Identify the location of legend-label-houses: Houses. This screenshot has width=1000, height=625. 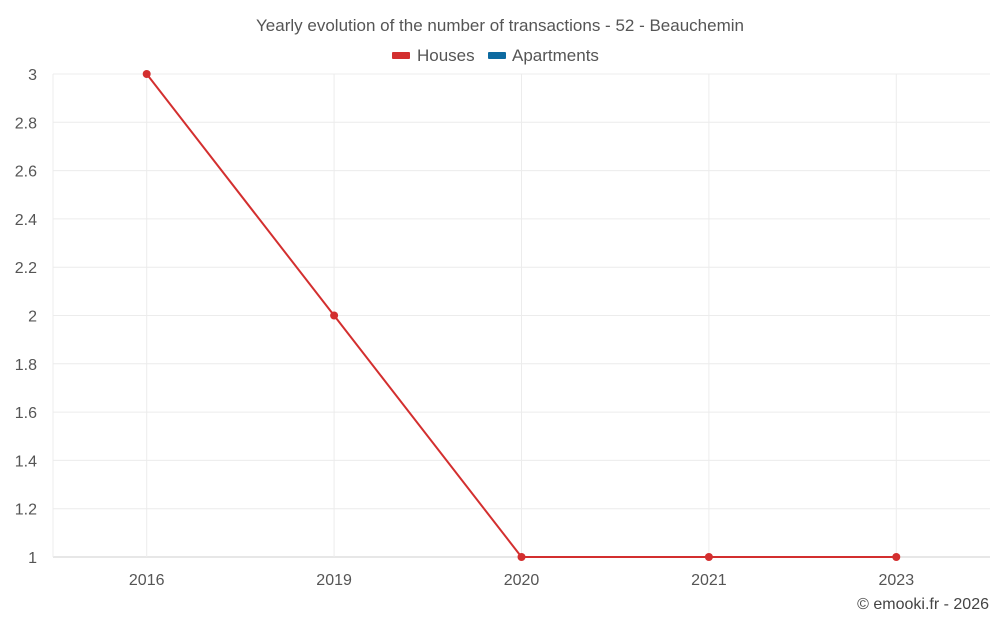
(446, 55).